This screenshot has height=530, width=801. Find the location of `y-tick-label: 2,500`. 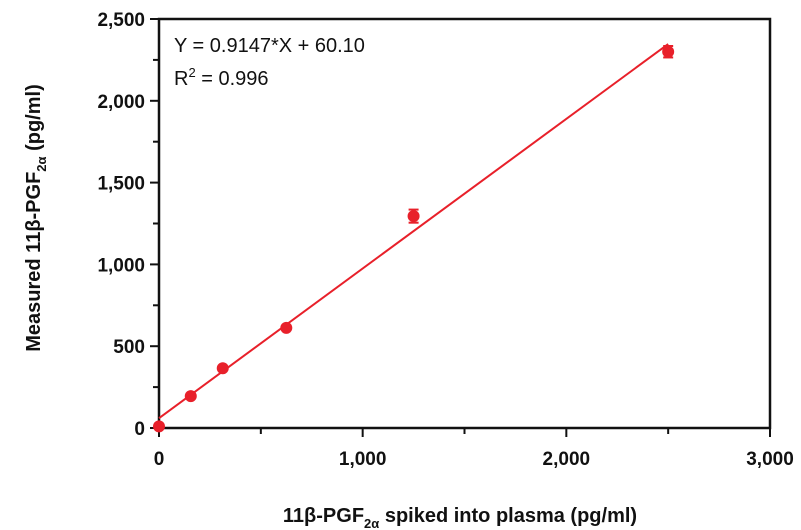

y-tick-label: 2,500 is located at coordinates (121, 20).